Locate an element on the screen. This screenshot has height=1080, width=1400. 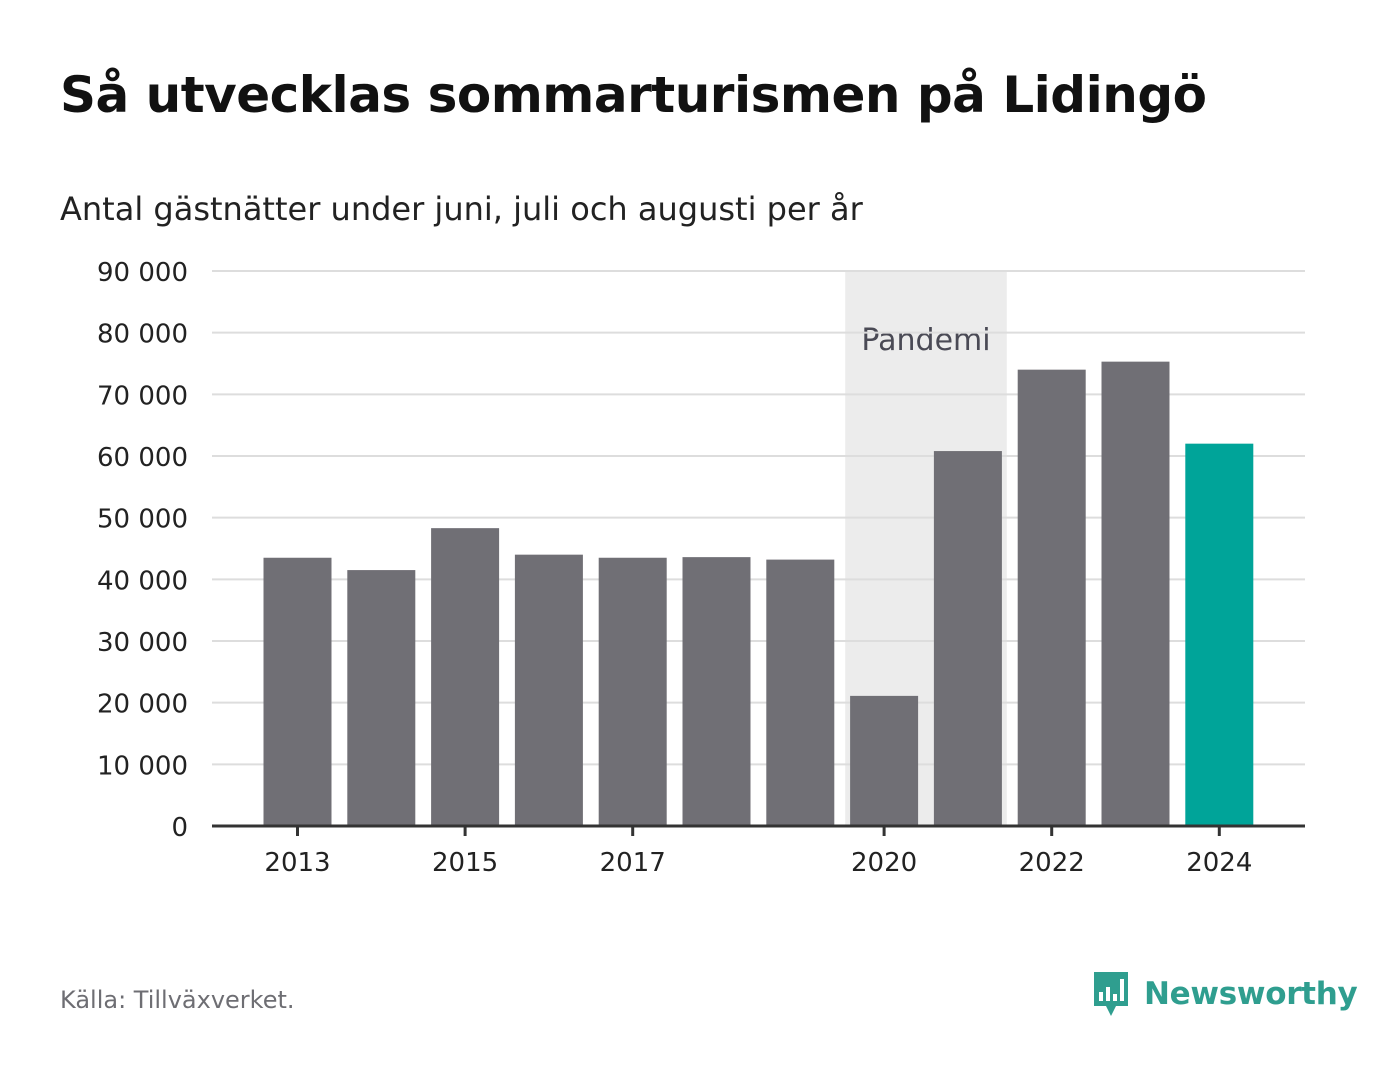
x-tick-label: 2022 is located at coordinates (1052, 863).